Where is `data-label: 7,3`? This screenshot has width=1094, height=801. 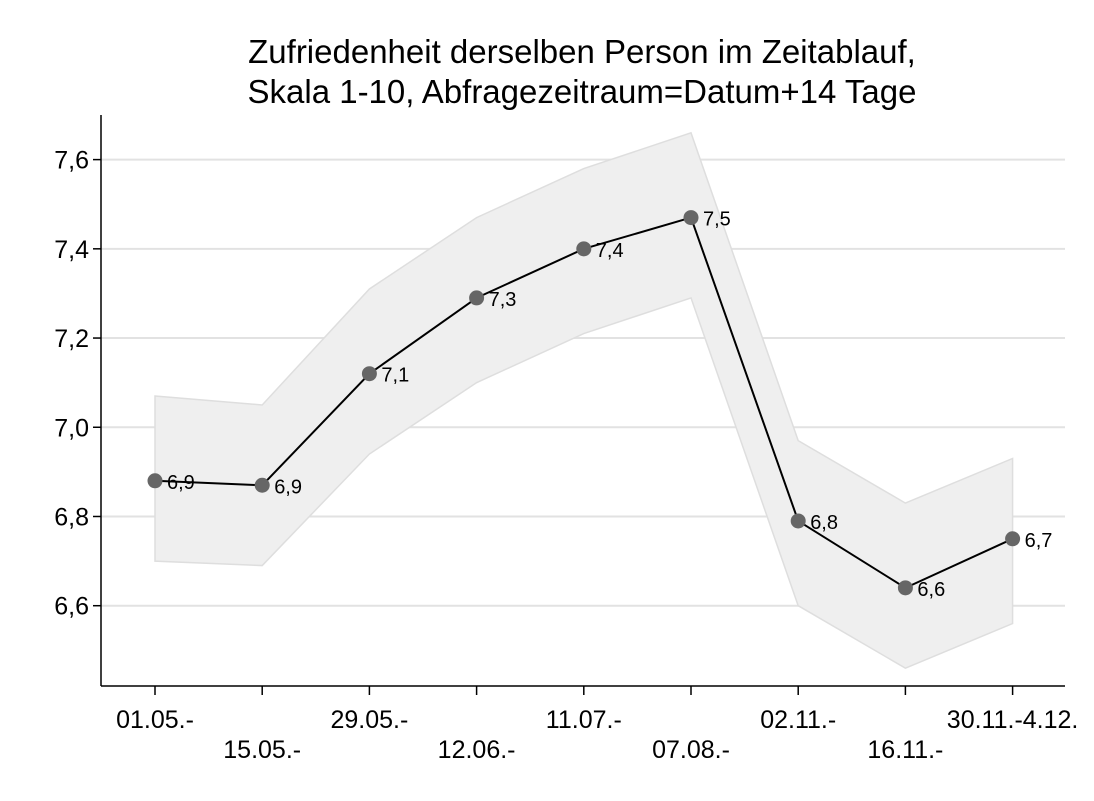
data-label: 7,3 is located at coordinates (503, 300).